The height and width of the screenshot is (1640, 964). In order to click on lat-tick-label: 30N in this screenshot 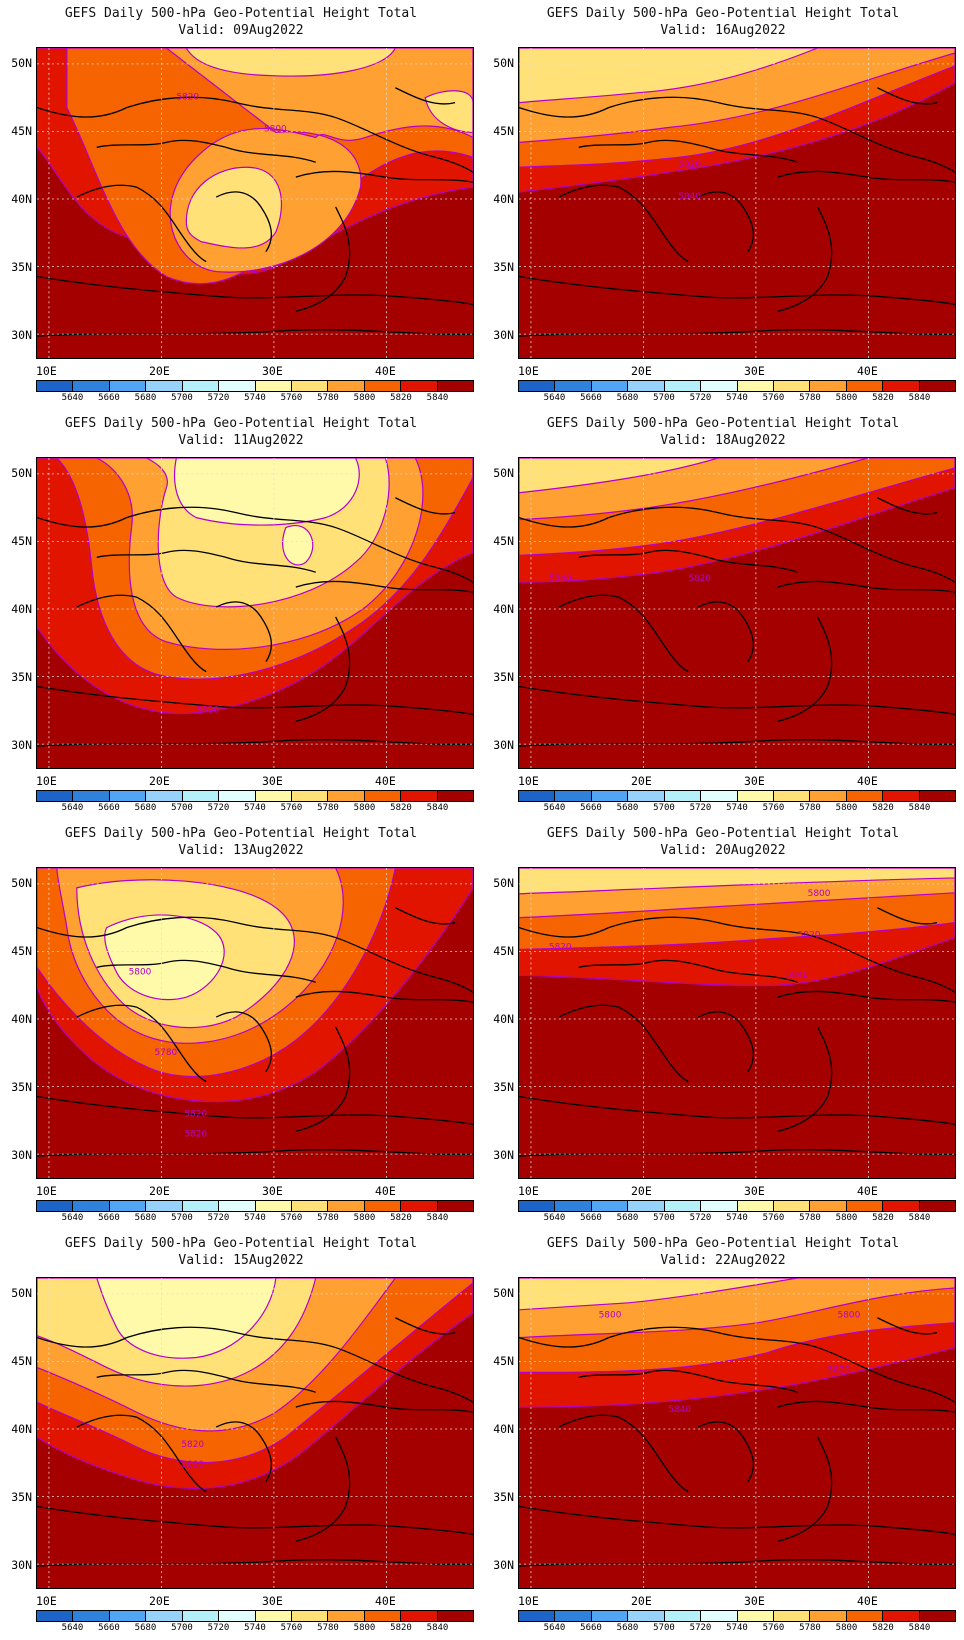, I will do `click(503, 1565)`.